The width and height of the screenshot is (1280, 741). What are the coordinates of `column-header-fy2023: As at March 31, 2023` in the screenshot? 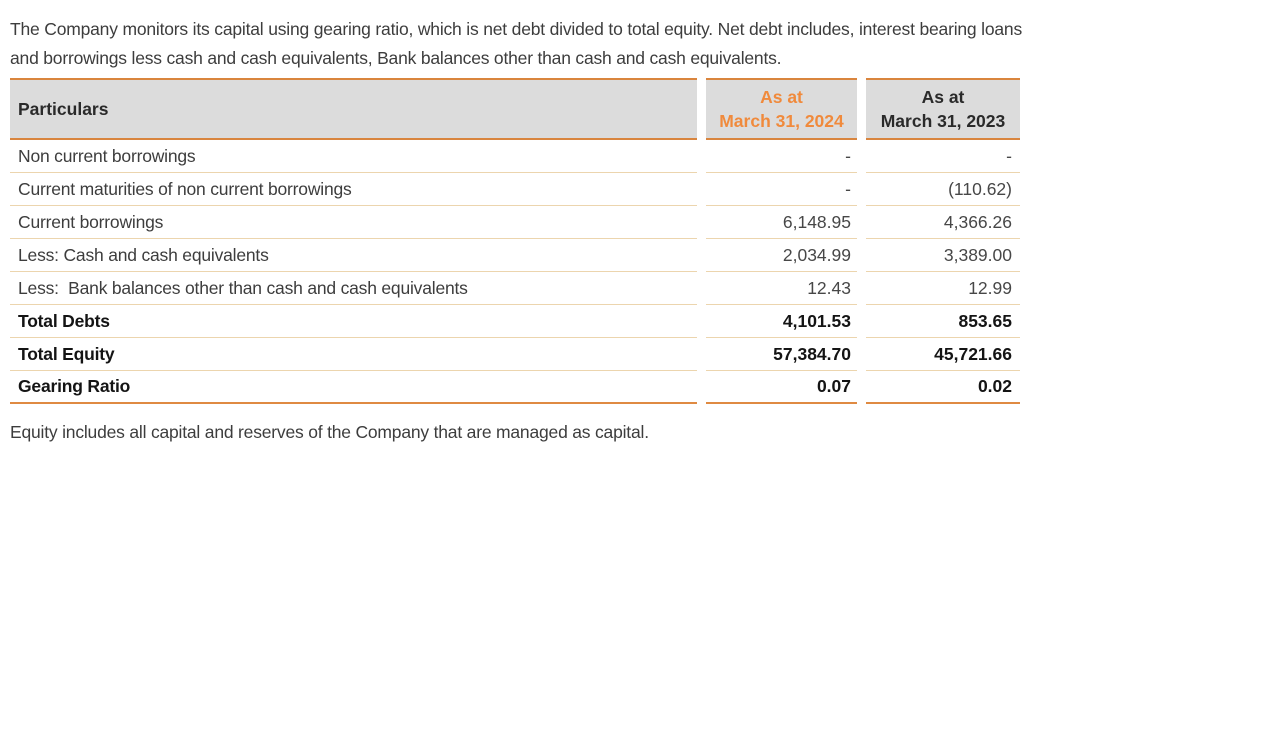 It's located at (943, 109).